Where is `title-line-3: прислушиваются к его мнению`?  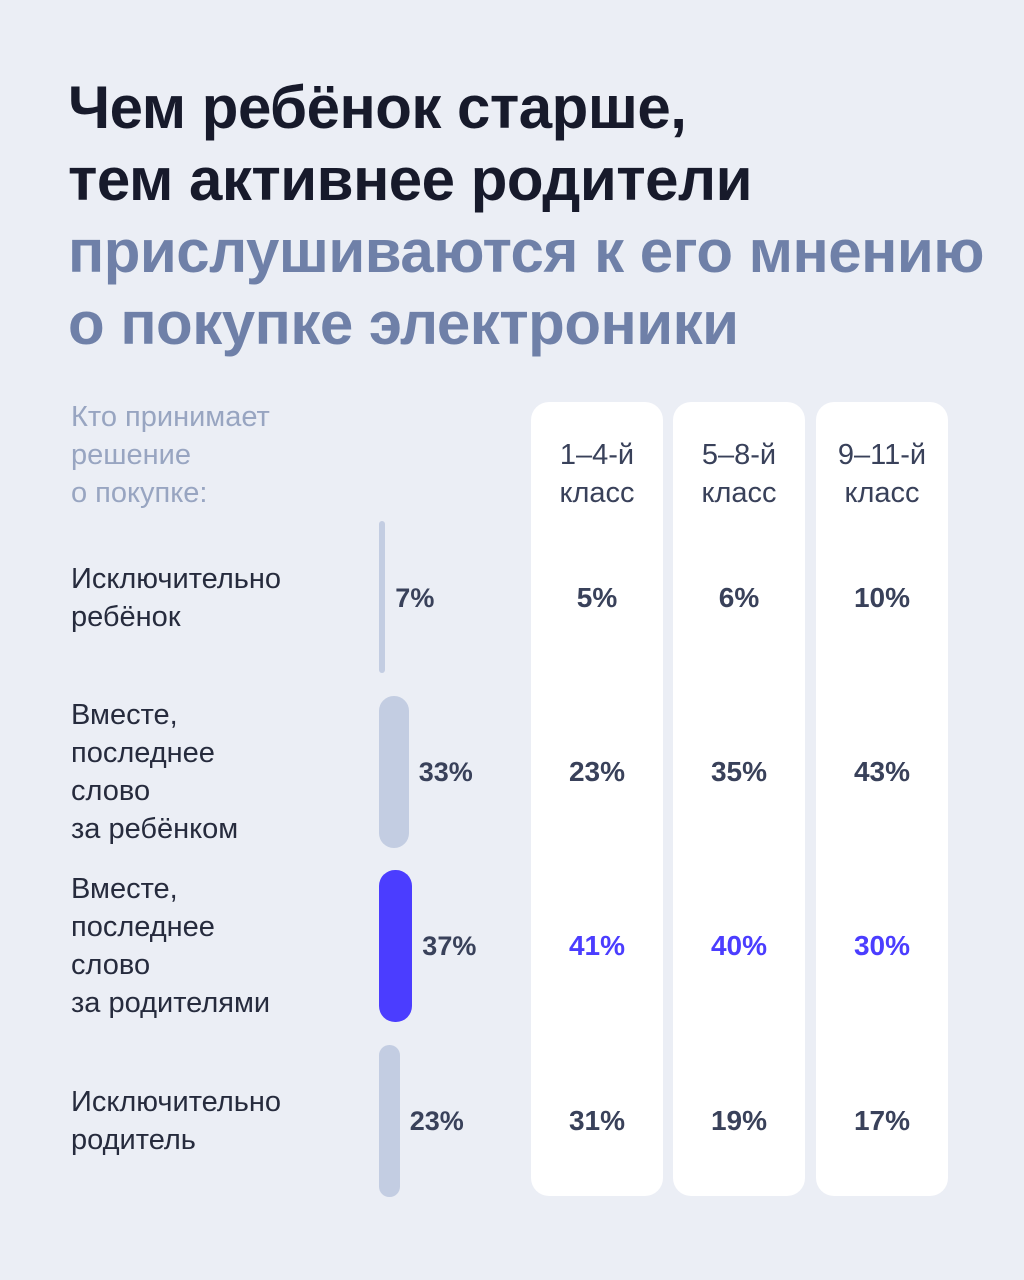
title-line-3: прислушиваются к его мнению is located at coordinates (526, 251).